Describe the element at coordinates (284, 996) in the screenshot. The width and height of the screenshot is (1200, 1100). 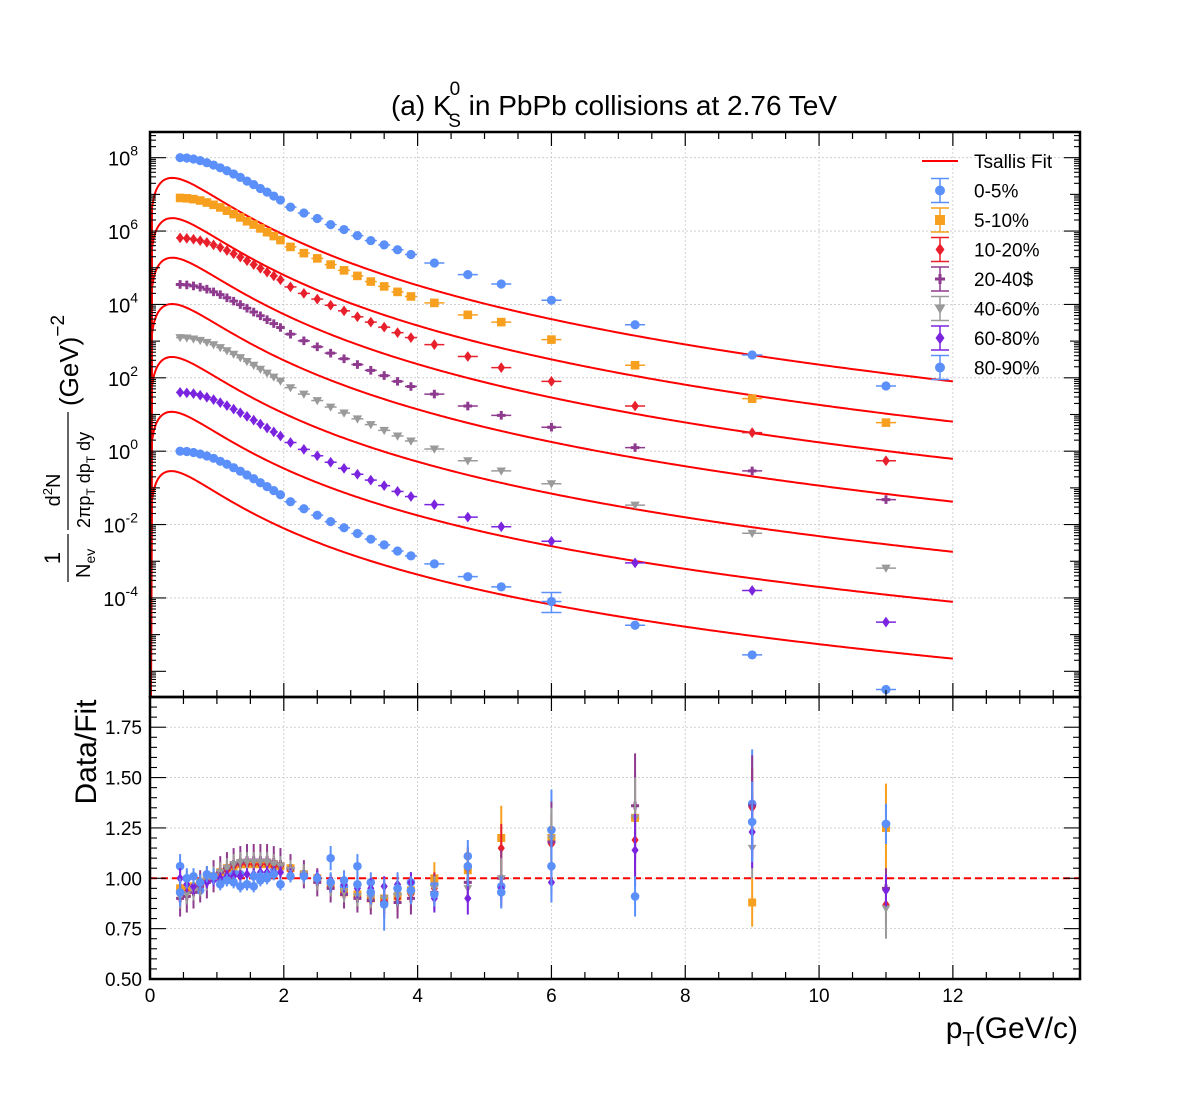
I see `x-tick-label: 2` at that location.